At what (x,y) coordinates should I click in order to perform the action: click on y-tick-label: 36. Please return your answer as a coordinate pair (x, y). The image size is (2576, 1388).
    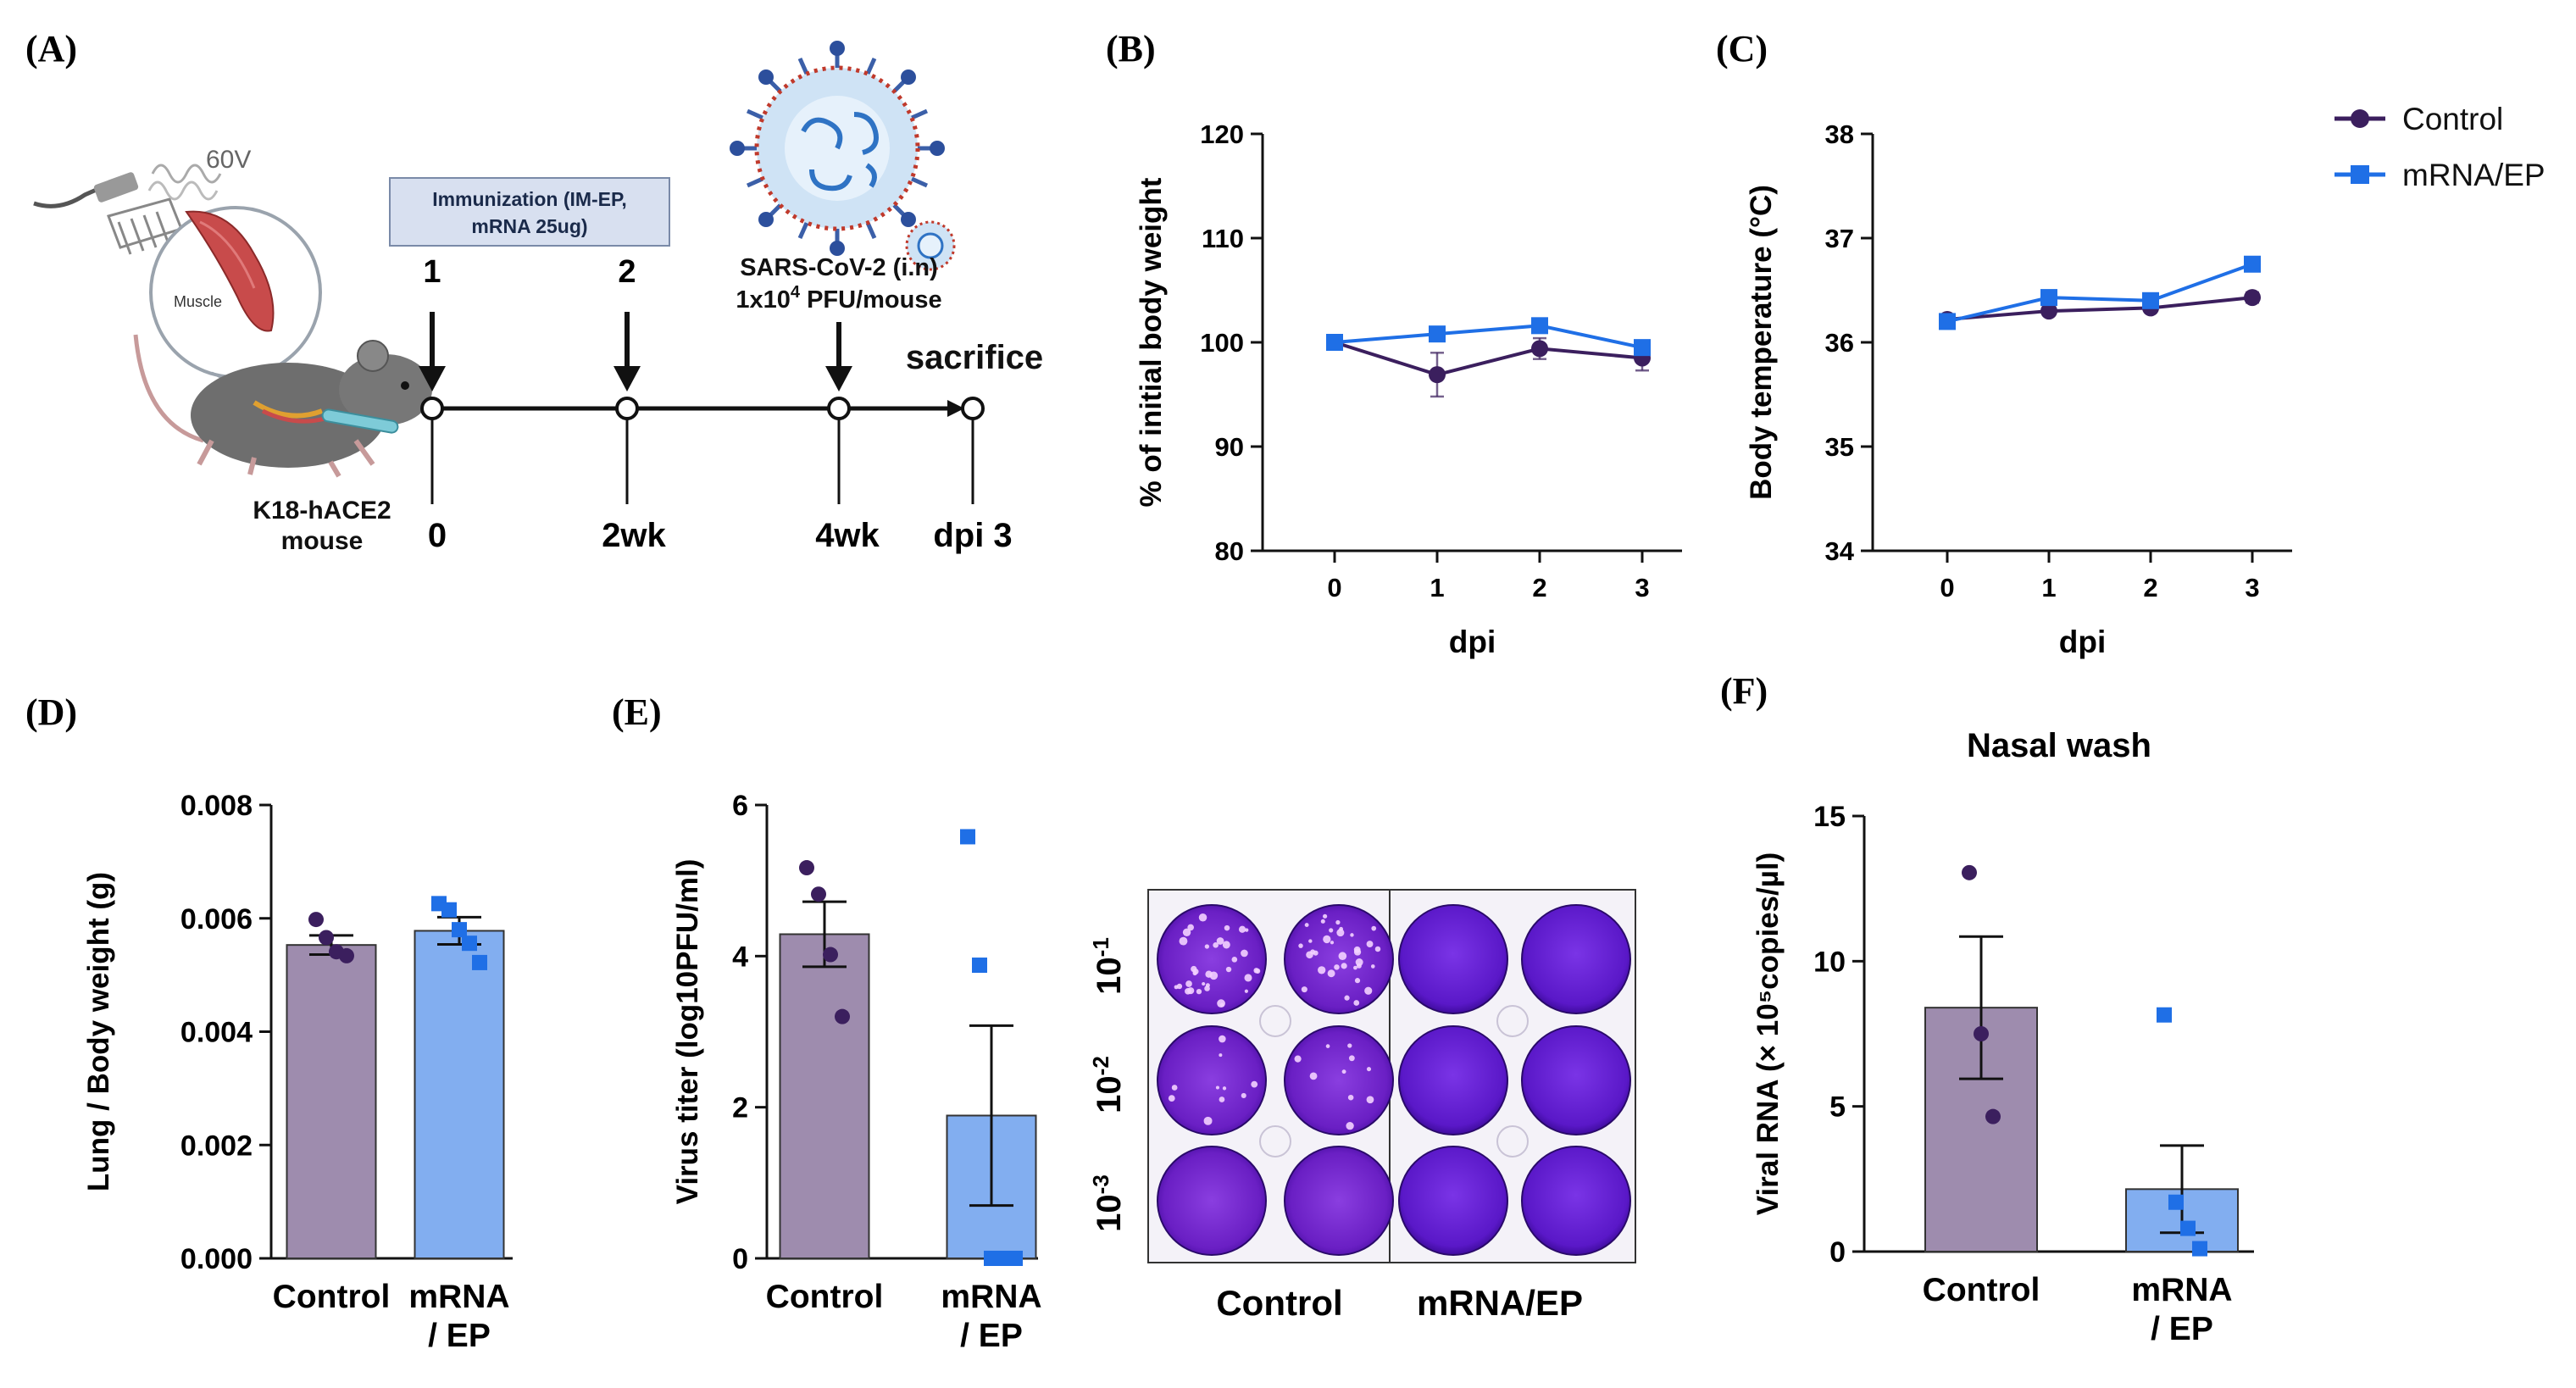
    Looking at the image, I should click on (1839, 343).